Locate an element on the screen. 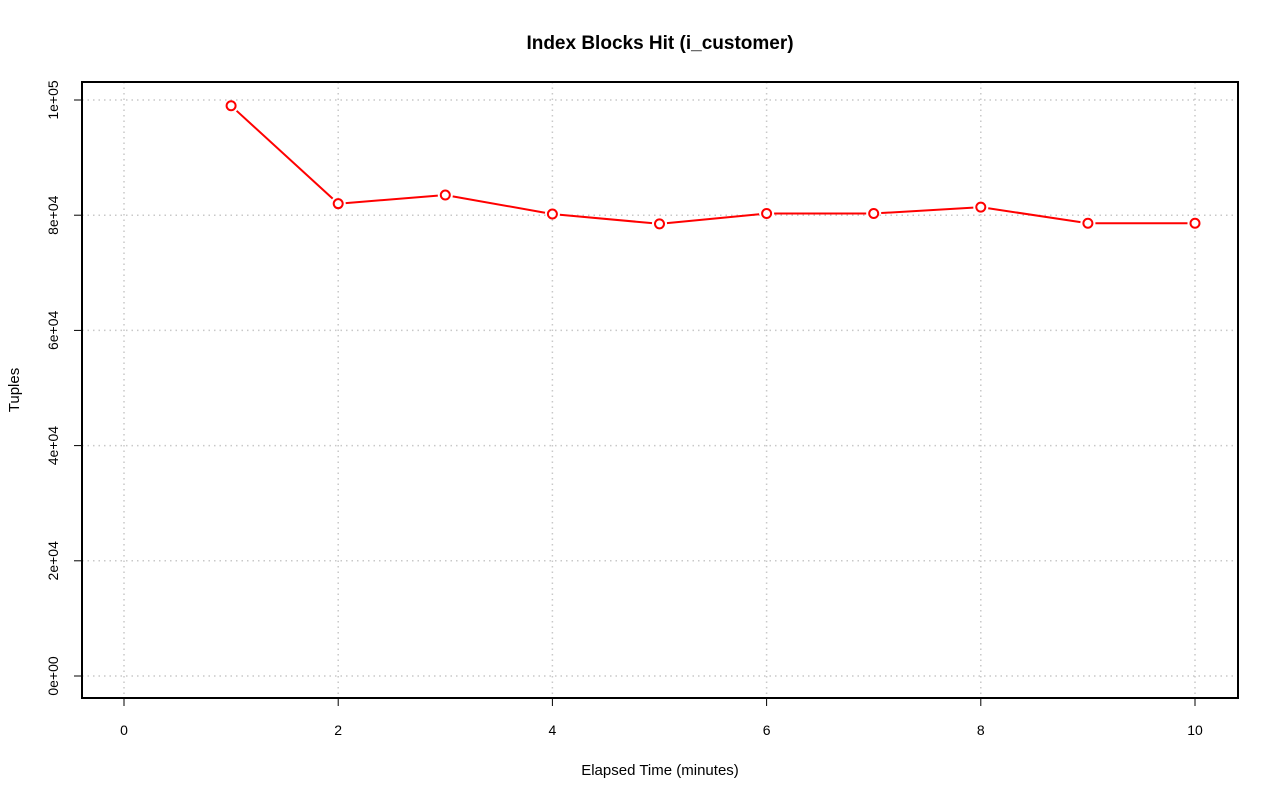  x-tick-label: 4 is located at coordinates (553, 730).